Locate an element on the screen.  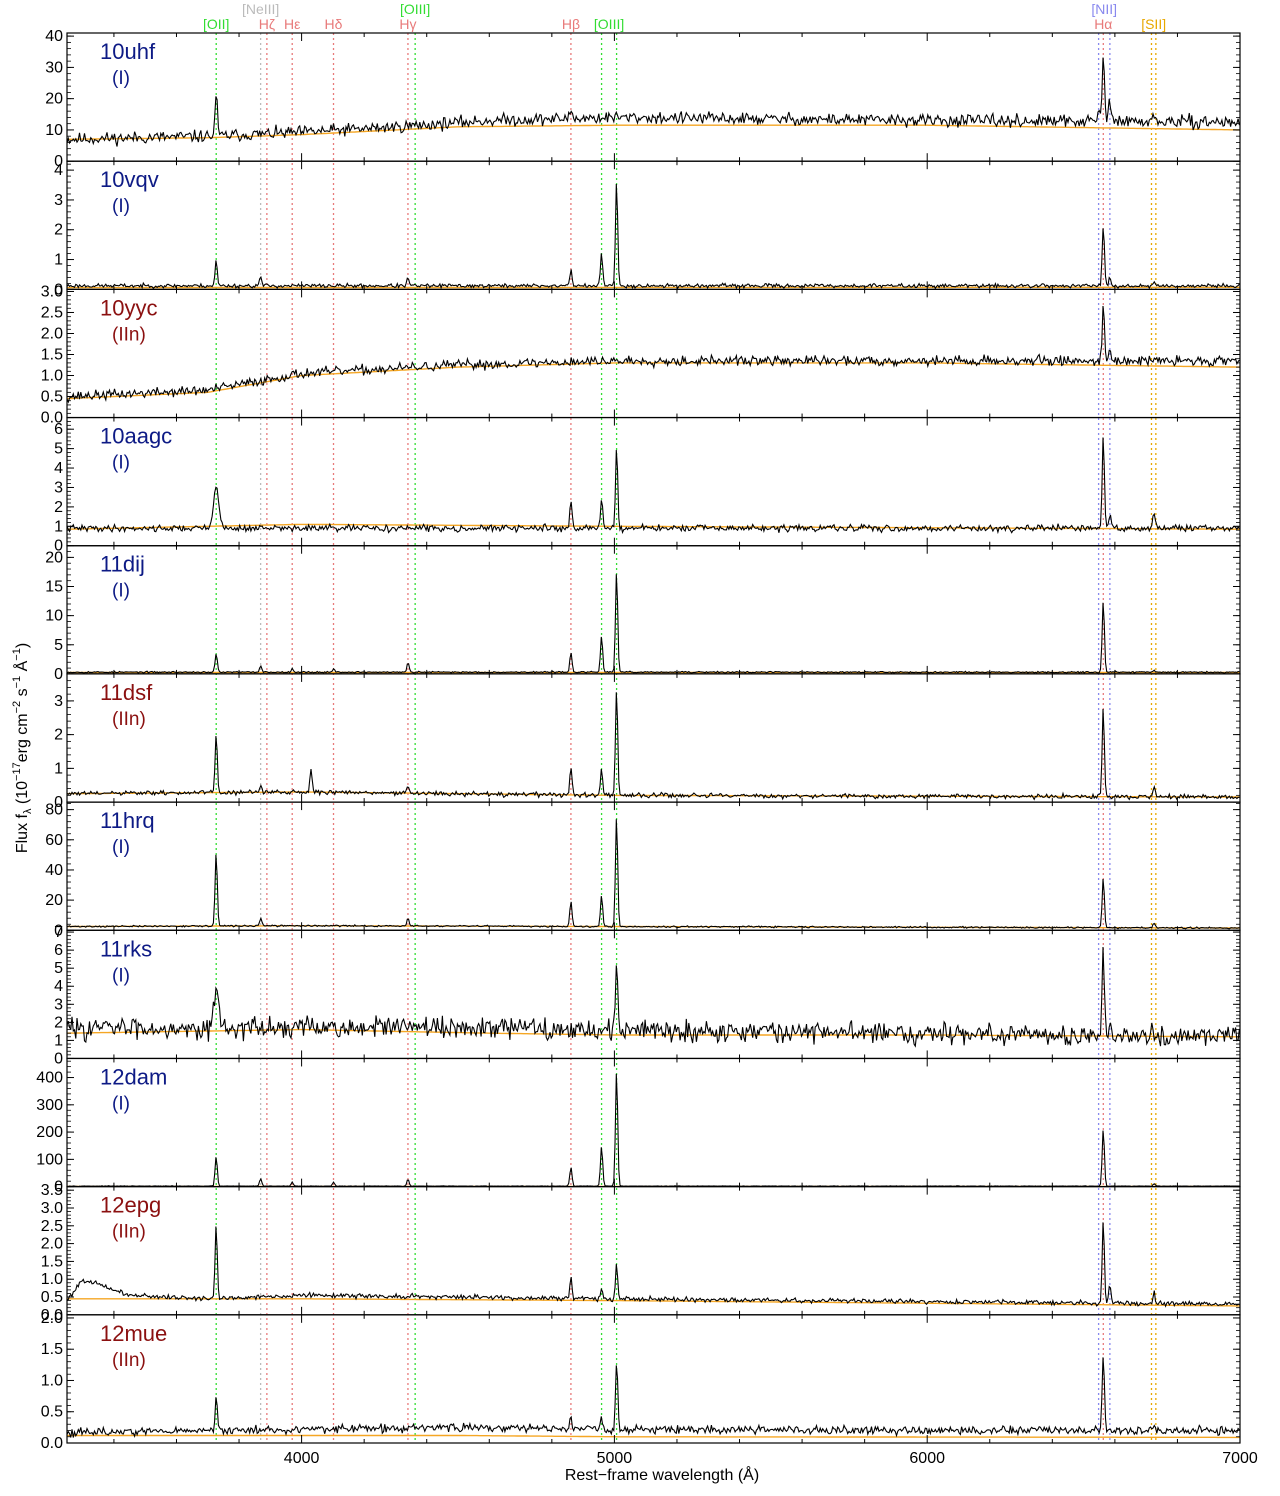
observed-spectrum-11rks is located at coordinates (653, 996).